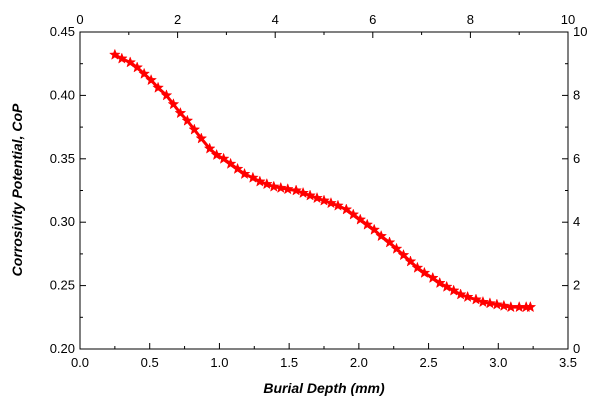  Describe the element at coordinates (289, 362) in the screenshot. I see `x-tick-label: 1.5` at that location.